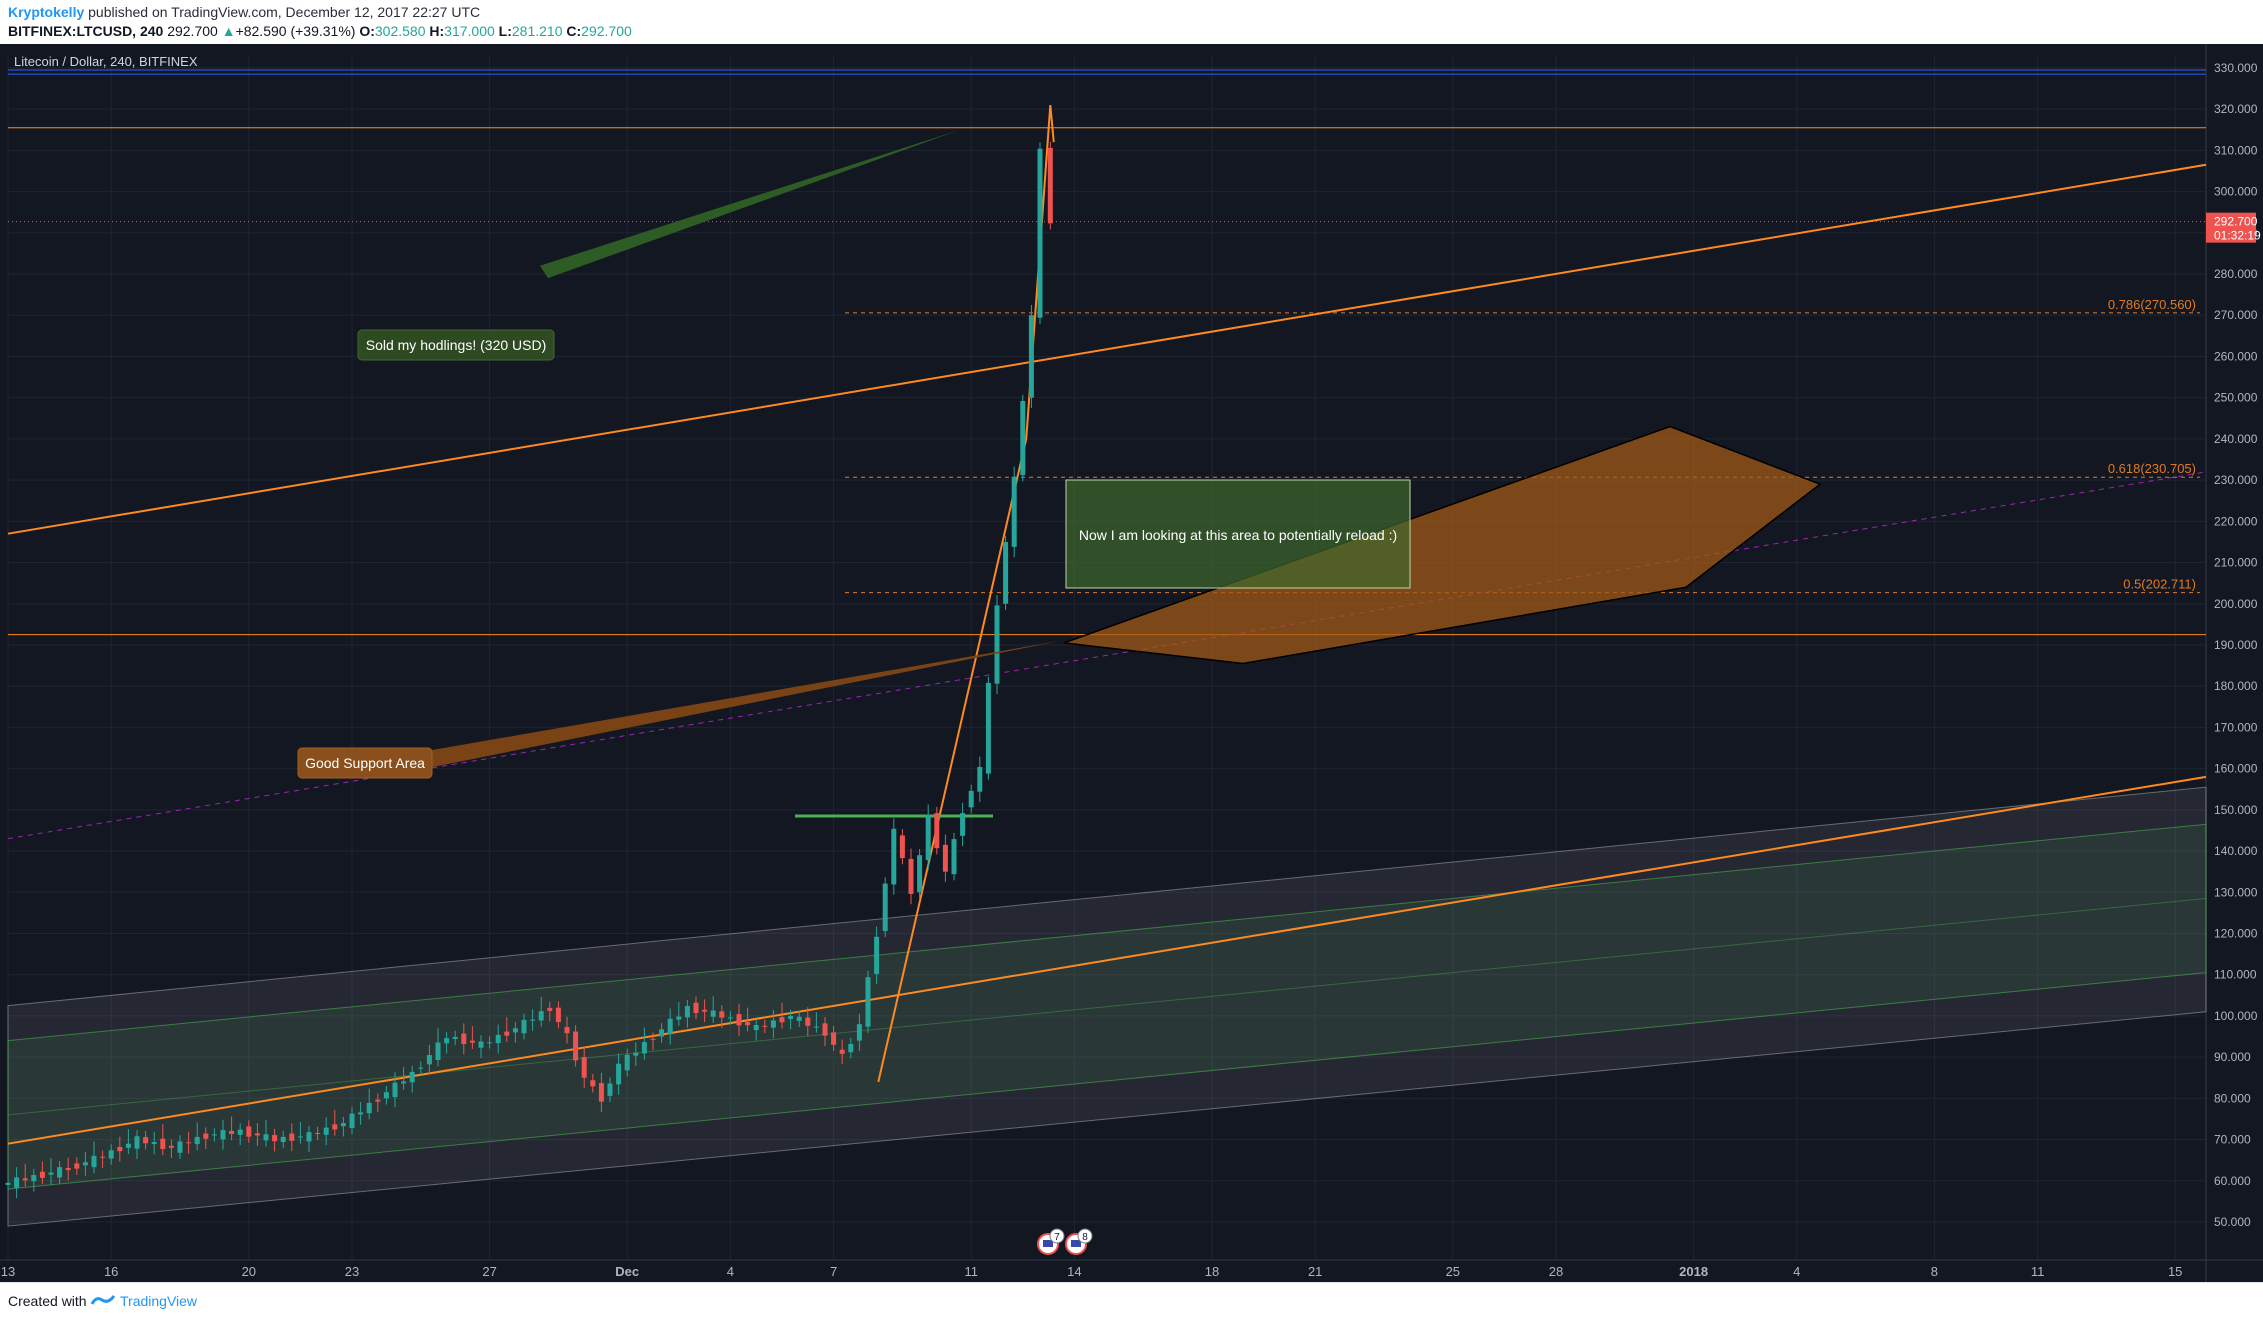 The height and width of the screenshot is (1317, 2263). What do you see at coordinates (2236, 645) in the screenshot?
I see `y-tick-label: 190.000` at bounding box center [2236, 645].